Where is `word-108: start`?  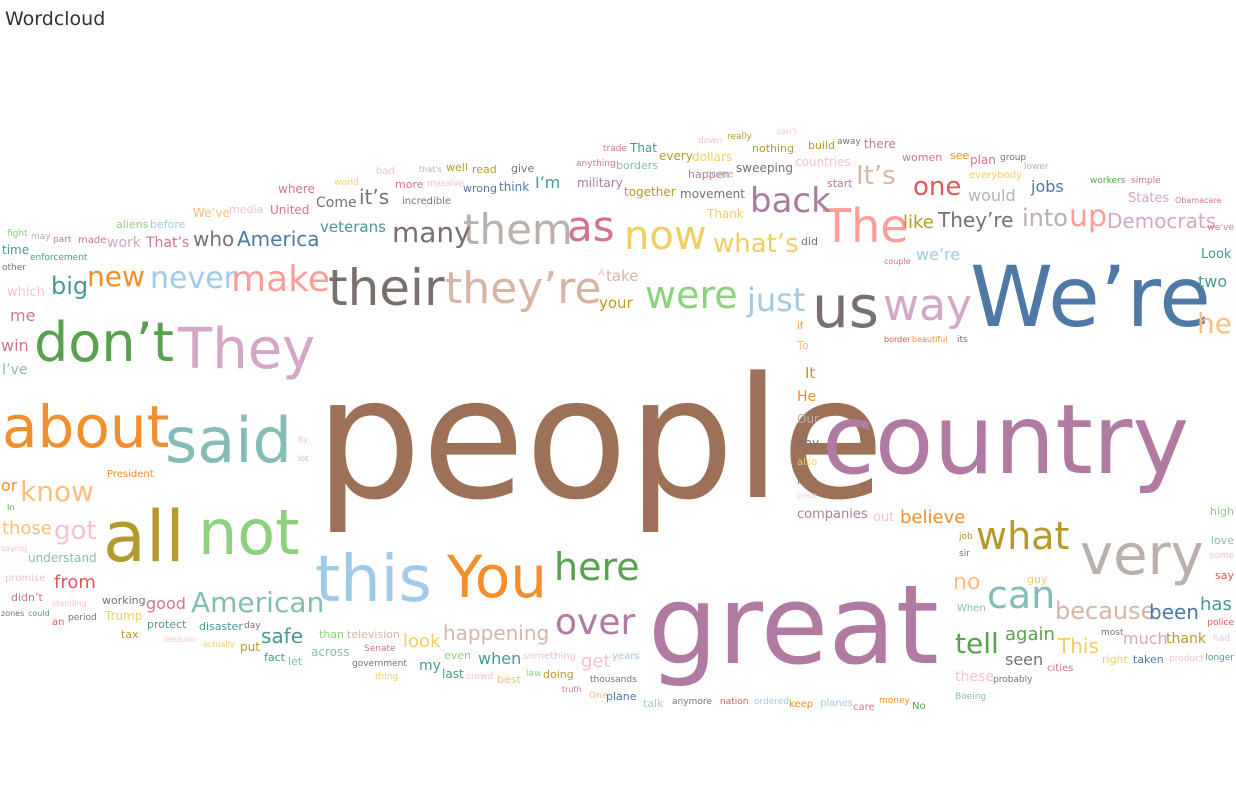
word-108: start is located at coordinates (840, 183).